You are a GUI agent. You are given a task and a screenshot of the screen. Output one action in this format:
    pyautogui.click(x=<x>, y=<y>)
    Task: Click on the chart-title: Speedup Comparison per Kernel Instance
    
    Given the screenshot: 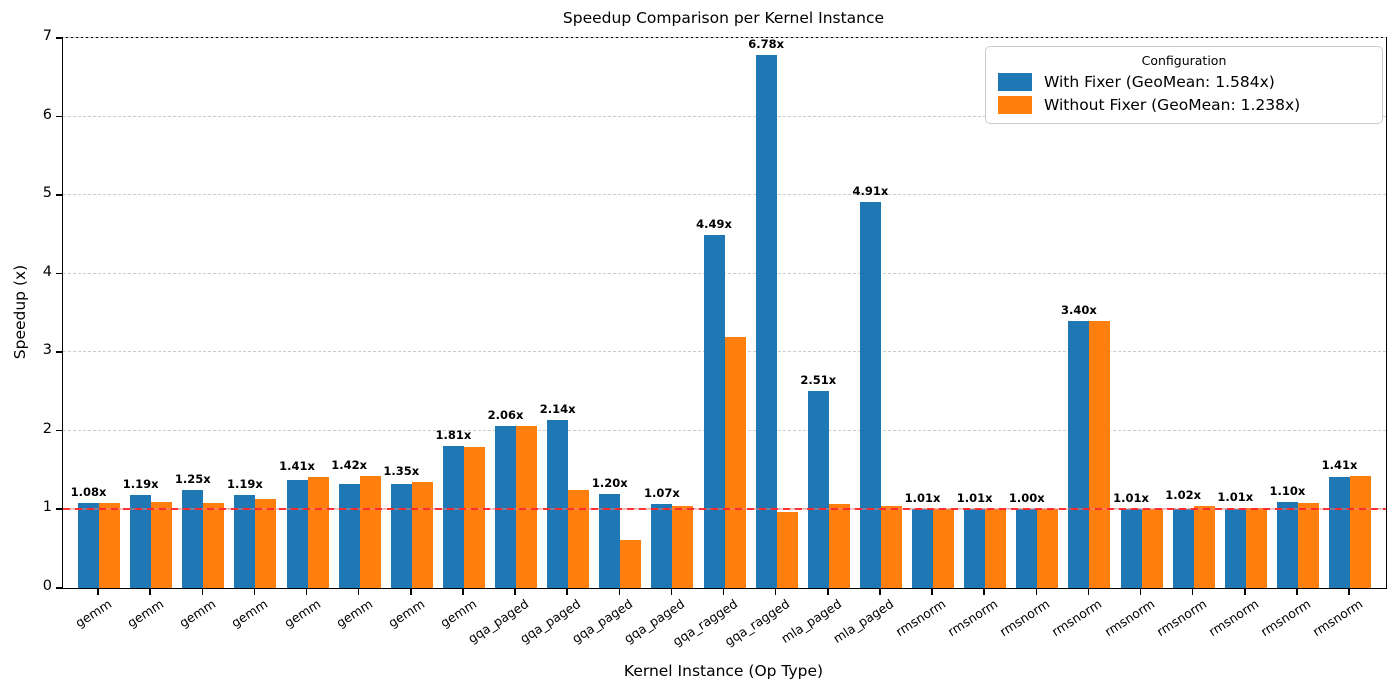 What is the action you would take?
    pyautogui.click(x=723, y=18)
    